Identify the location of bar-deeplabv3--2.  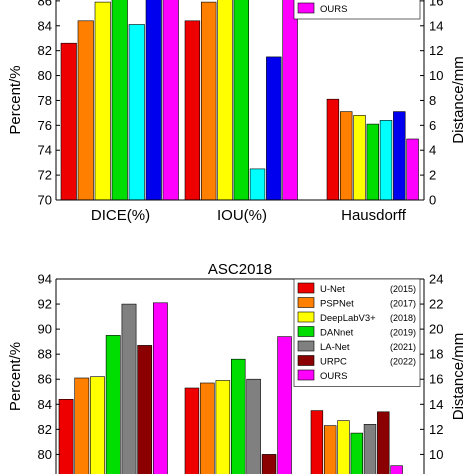
(343, 447).